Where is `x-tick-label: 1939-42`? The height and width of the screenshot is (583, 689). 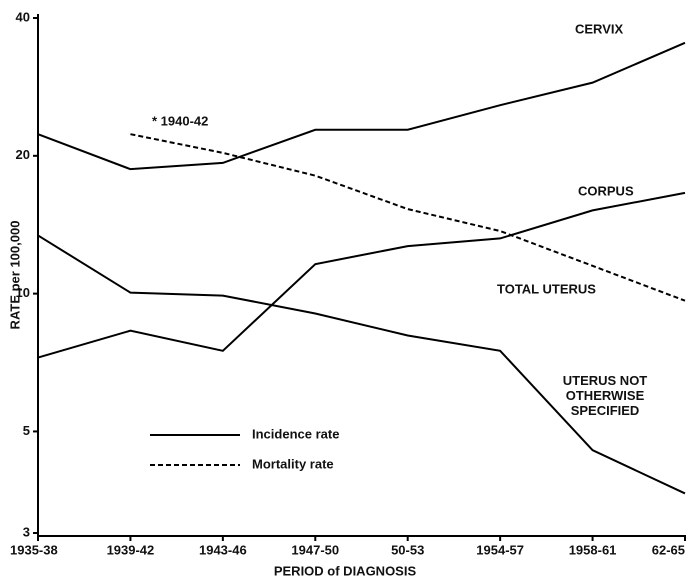 x-tick-label: 1939-42 is located at coordinates (131, 549).